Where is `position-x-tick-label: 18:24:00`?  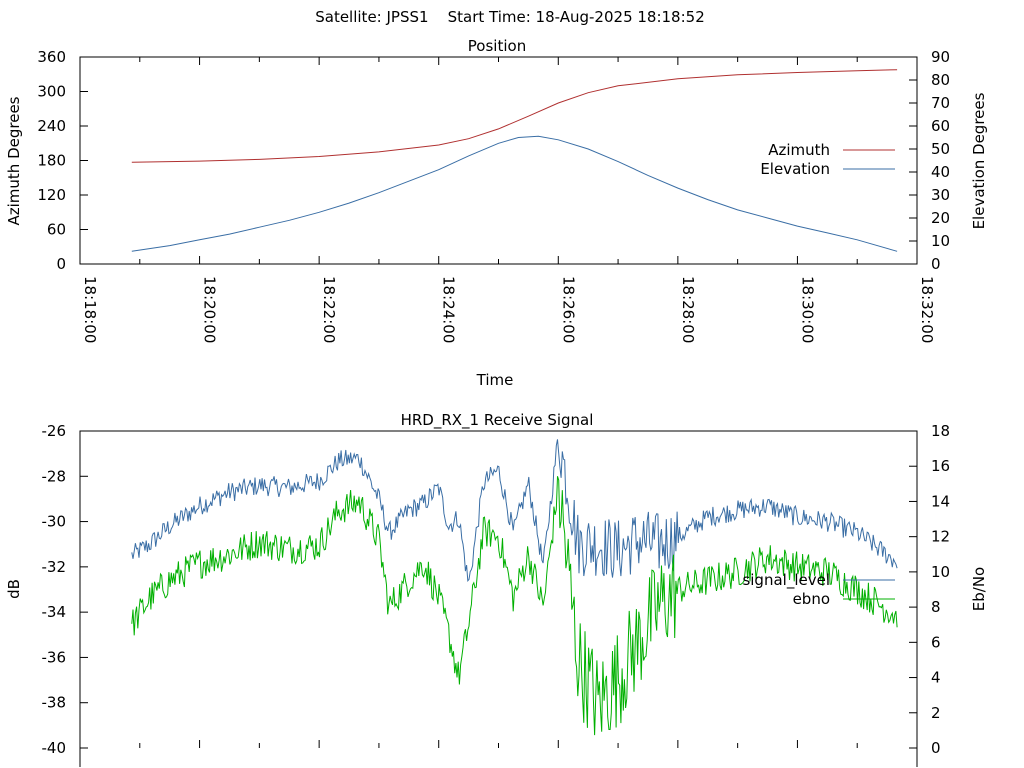
position-x-tick-label: 18:24:00 is located at coordinates (449, 309).